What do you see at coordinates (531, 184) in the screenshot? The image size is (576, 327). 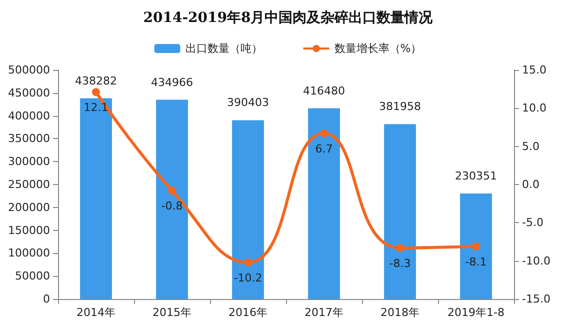 I see `y2-tick-label: 0.0` at bounding box center [531, 184].